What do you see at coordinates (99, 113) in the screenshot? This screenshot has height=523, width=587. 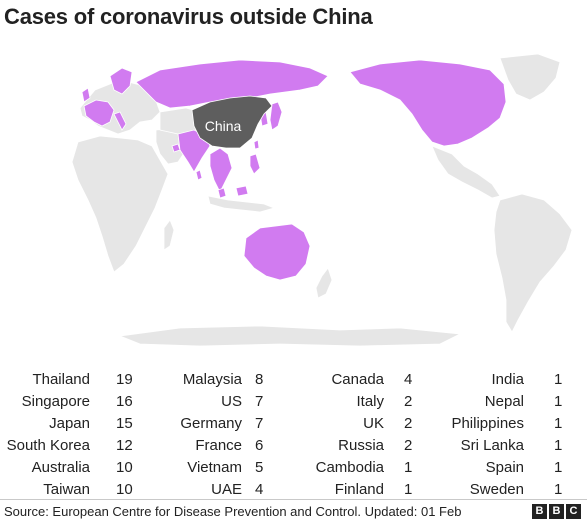 I see `western-europe-affected` at bounding box center [99, 113].